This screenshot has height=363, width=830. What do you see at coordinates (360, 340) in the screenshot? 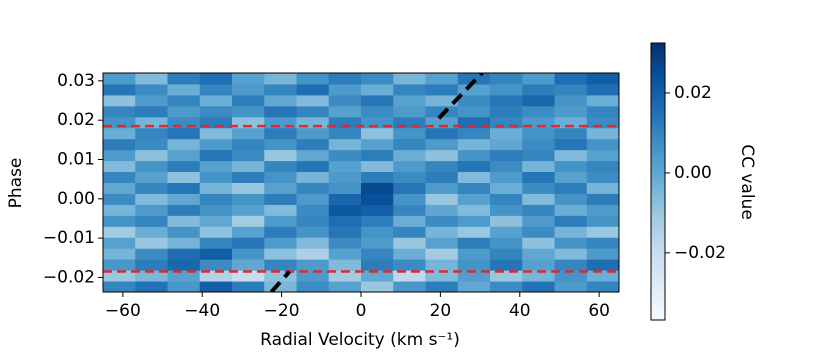
I see `x-axis-label: Radial Velocity (km s⁻¹)` at bounding box center [360, 340].